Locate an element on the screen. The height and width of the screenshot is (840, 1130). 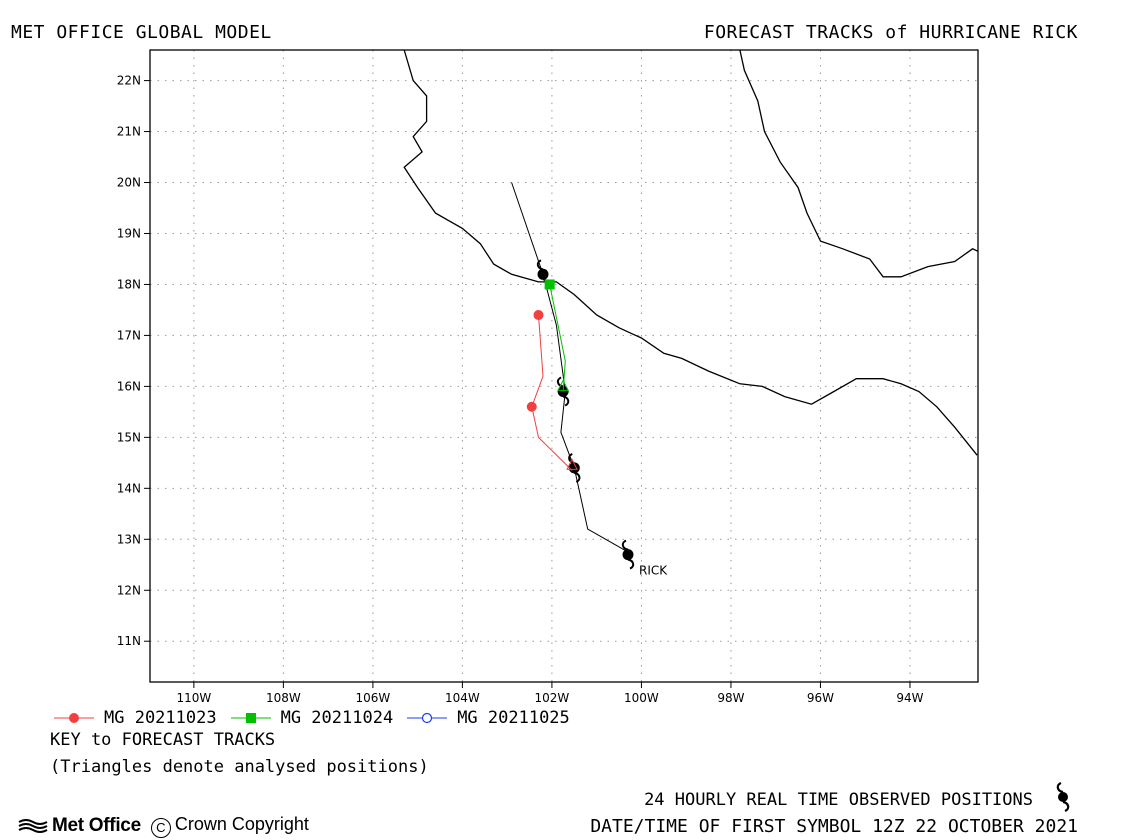
met-office-wave-logo-icon is located at coordinates (33, 826).